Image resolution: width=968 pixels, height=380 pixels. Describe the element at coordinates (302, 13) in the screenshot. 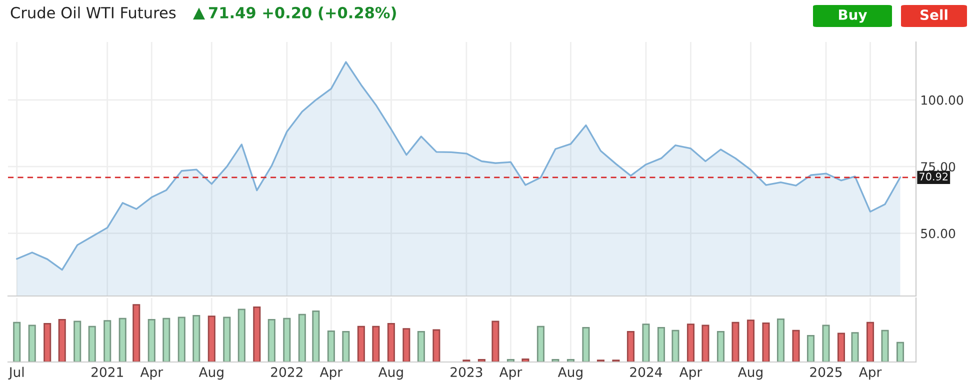

I see `chart-subtitle: 71.49 +0.20 (+0.28%)` at that location.